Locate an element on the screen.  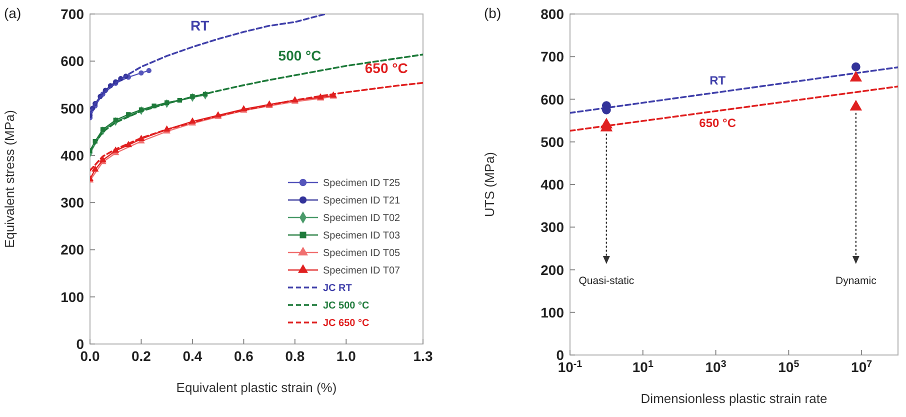
x-tick-label: 1.0 is located at coordinates (346, 356).